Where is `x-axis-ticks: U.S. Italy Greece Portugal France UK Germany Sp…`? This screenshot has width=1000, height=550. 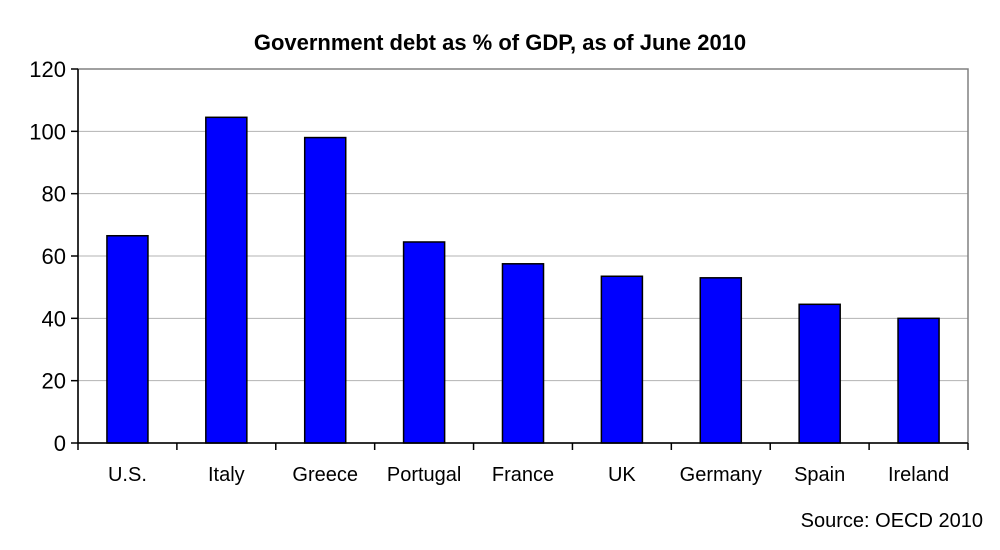 x-axis-ticks: U.S. Italy Greece Portugal France UK Germany Sp… is located at coordinates (523, 464).